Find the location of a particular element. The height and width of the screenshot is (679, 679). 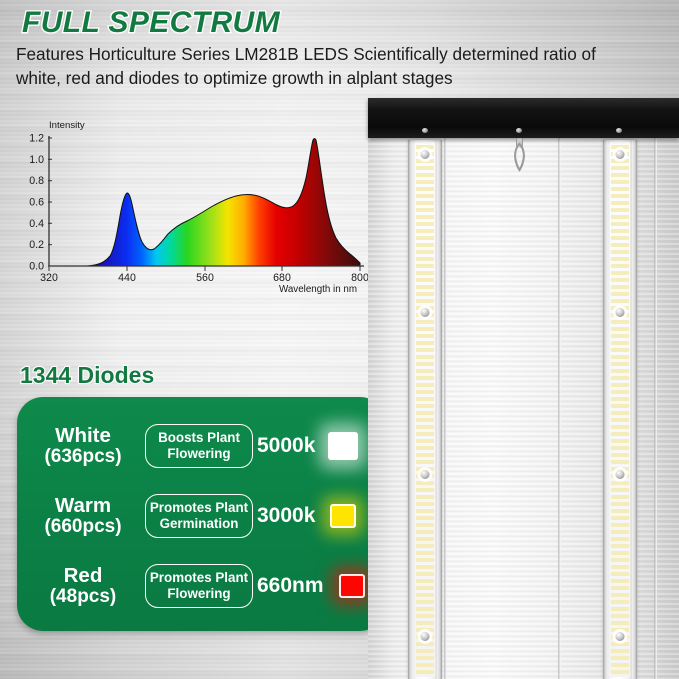

diode-type-red: Red (48pcs) is located at coordinates (83, 586).